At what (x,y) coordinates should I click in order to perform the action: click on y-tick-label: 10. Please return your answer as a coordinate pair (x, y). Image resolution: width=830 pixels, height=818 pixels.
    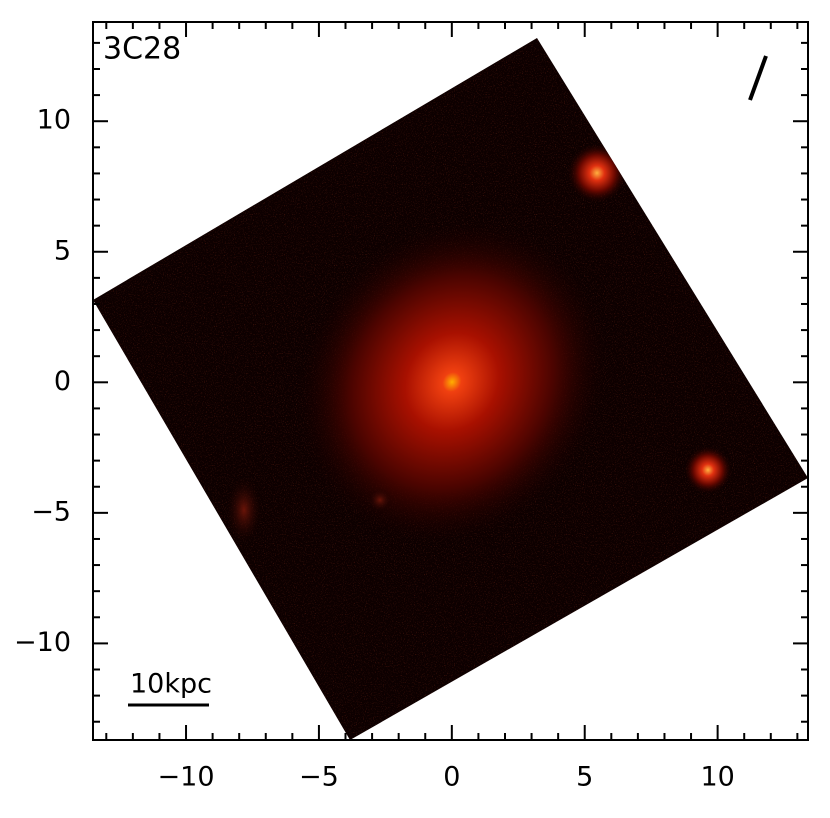
    Looking at the image, I should click on (54, 120).